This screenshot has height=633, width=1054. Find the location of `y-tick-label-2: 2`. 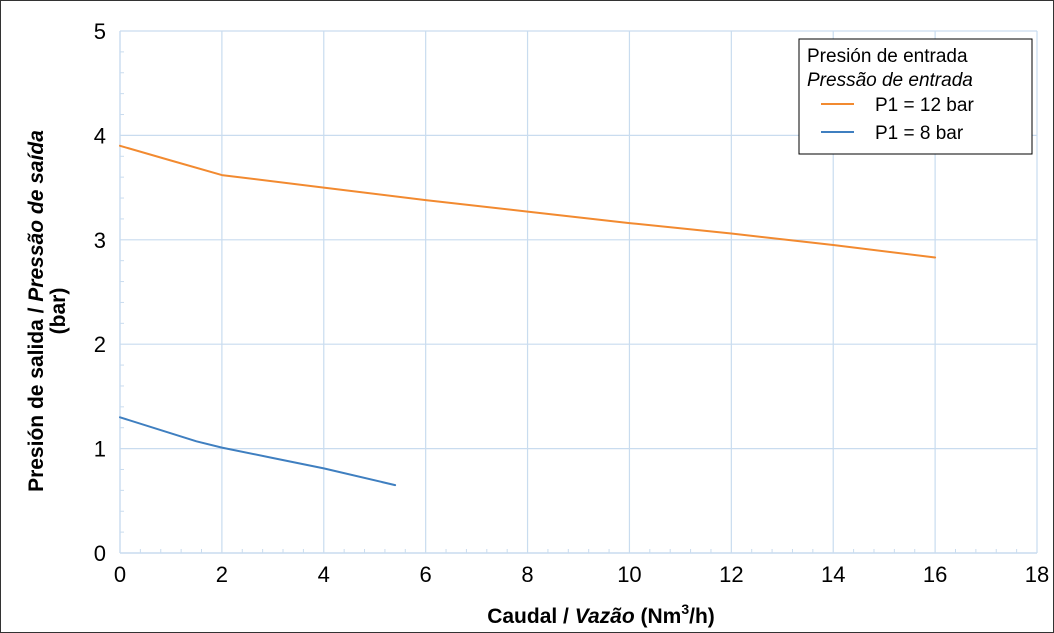

y-tick-label-2: 2 is located at coordinates (100, 344).